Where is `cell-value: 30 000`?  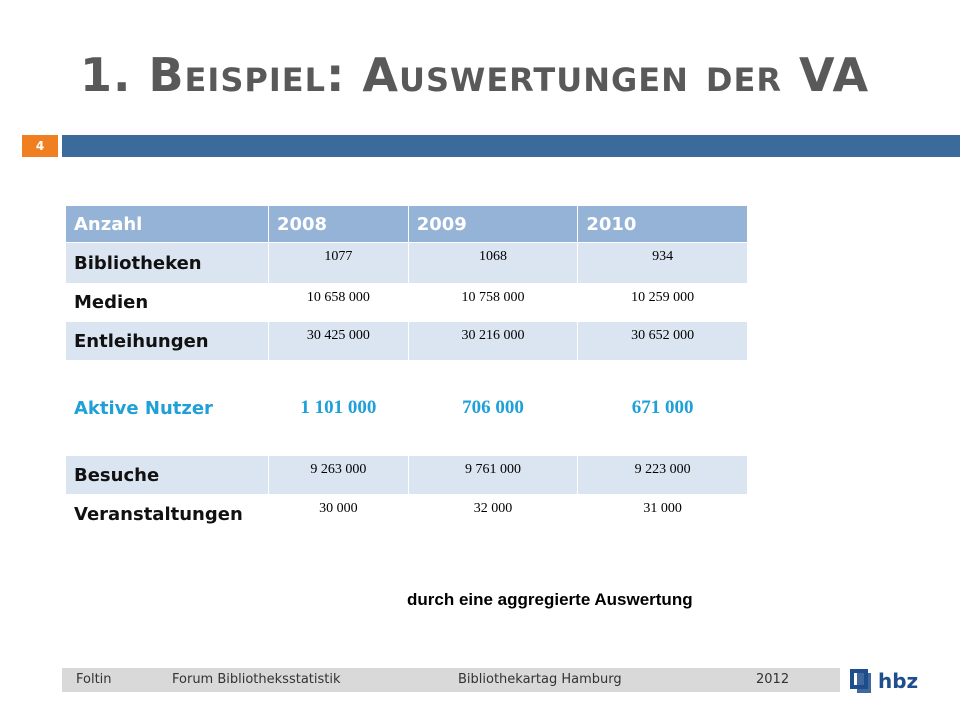 cell-value: 30 000 is located at coordinates (338, 514).